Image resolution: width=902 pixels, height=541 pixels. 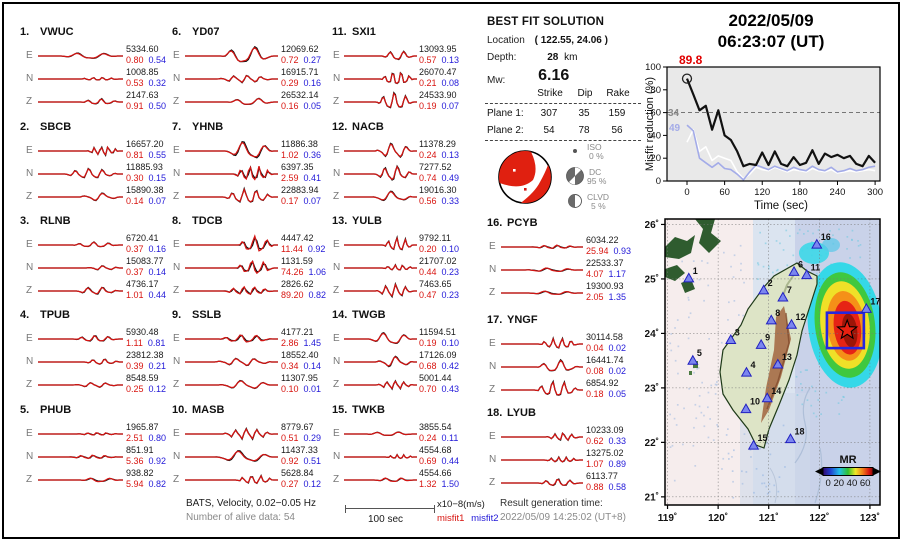 What do you see at coordinates (691, 60) in the screenshot?
I see `annotation-start-value: 89.8` at bounding box center [691, 60].